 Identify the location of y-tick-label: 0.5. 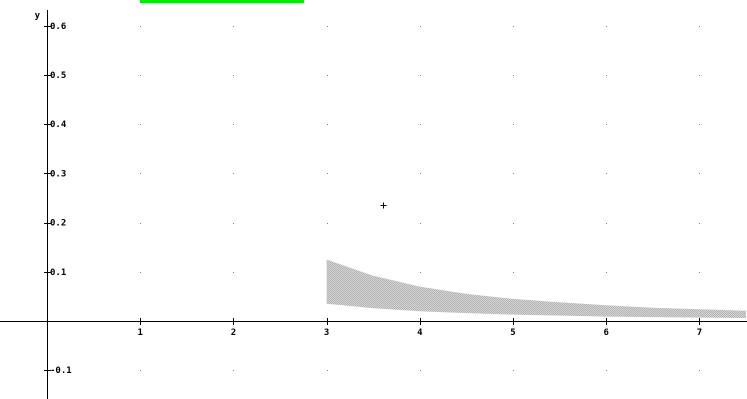
(58, 76).